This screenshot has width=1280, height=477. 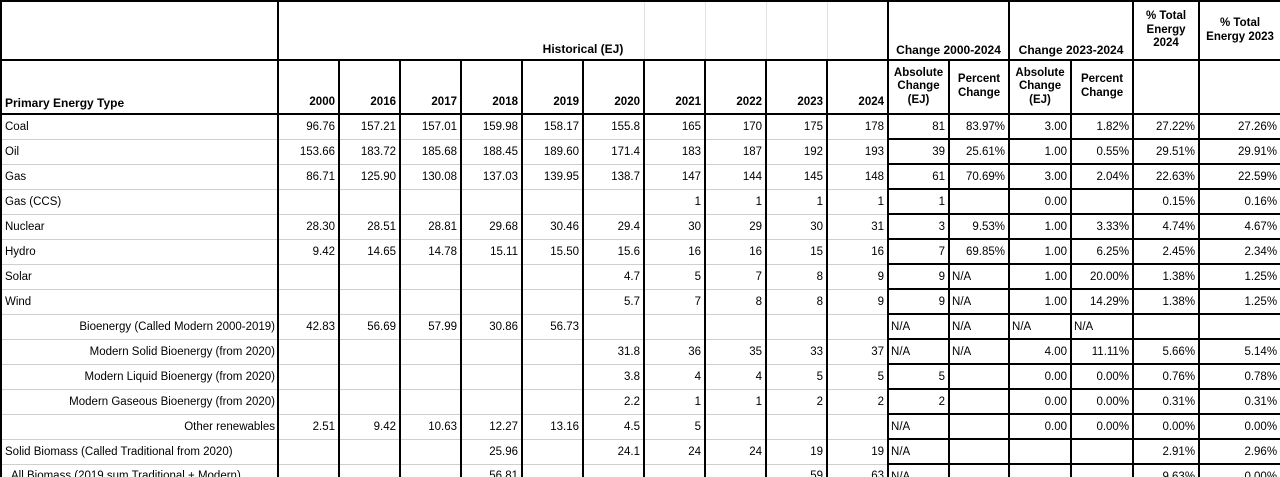 I want to click on table-cell: 29, so click(x=735, y=226).